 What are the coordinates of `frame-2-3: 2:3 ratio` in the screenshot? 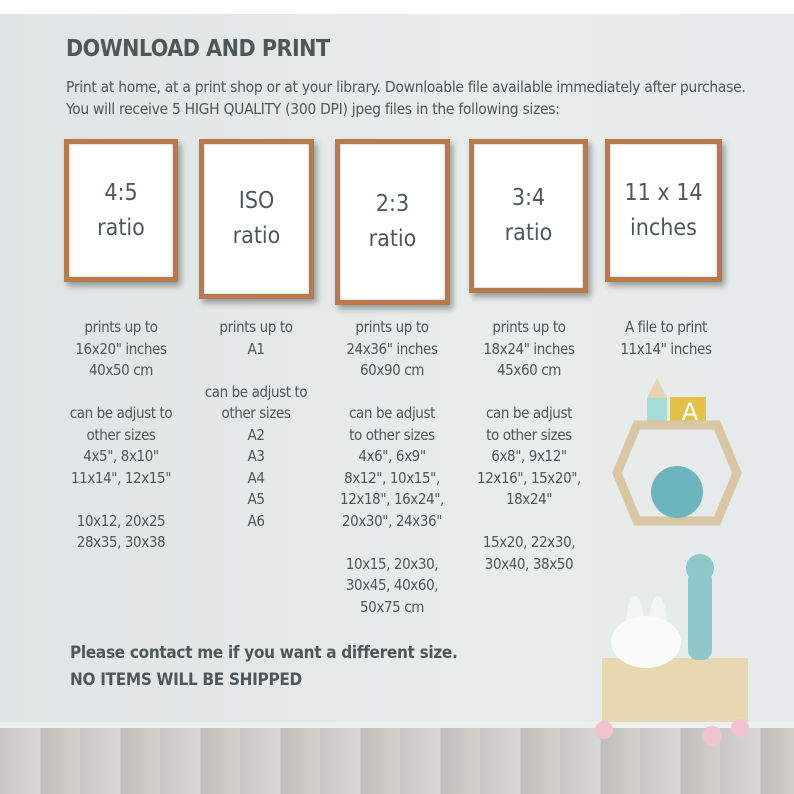 It's located at (392, 222).